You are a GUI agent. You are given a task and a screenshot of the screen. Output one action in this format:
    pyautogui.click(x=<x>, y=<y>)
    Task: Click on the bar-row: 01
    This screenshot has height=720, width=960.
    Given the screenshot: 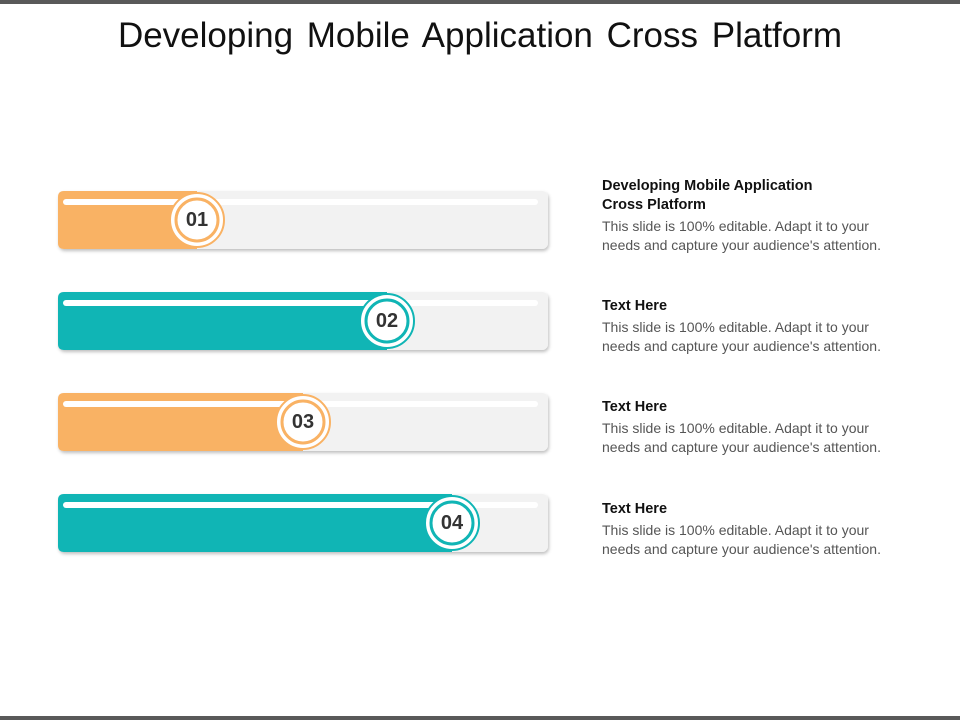 What is the action you would take?
    pyautogui.click(x=303, y=220)
    